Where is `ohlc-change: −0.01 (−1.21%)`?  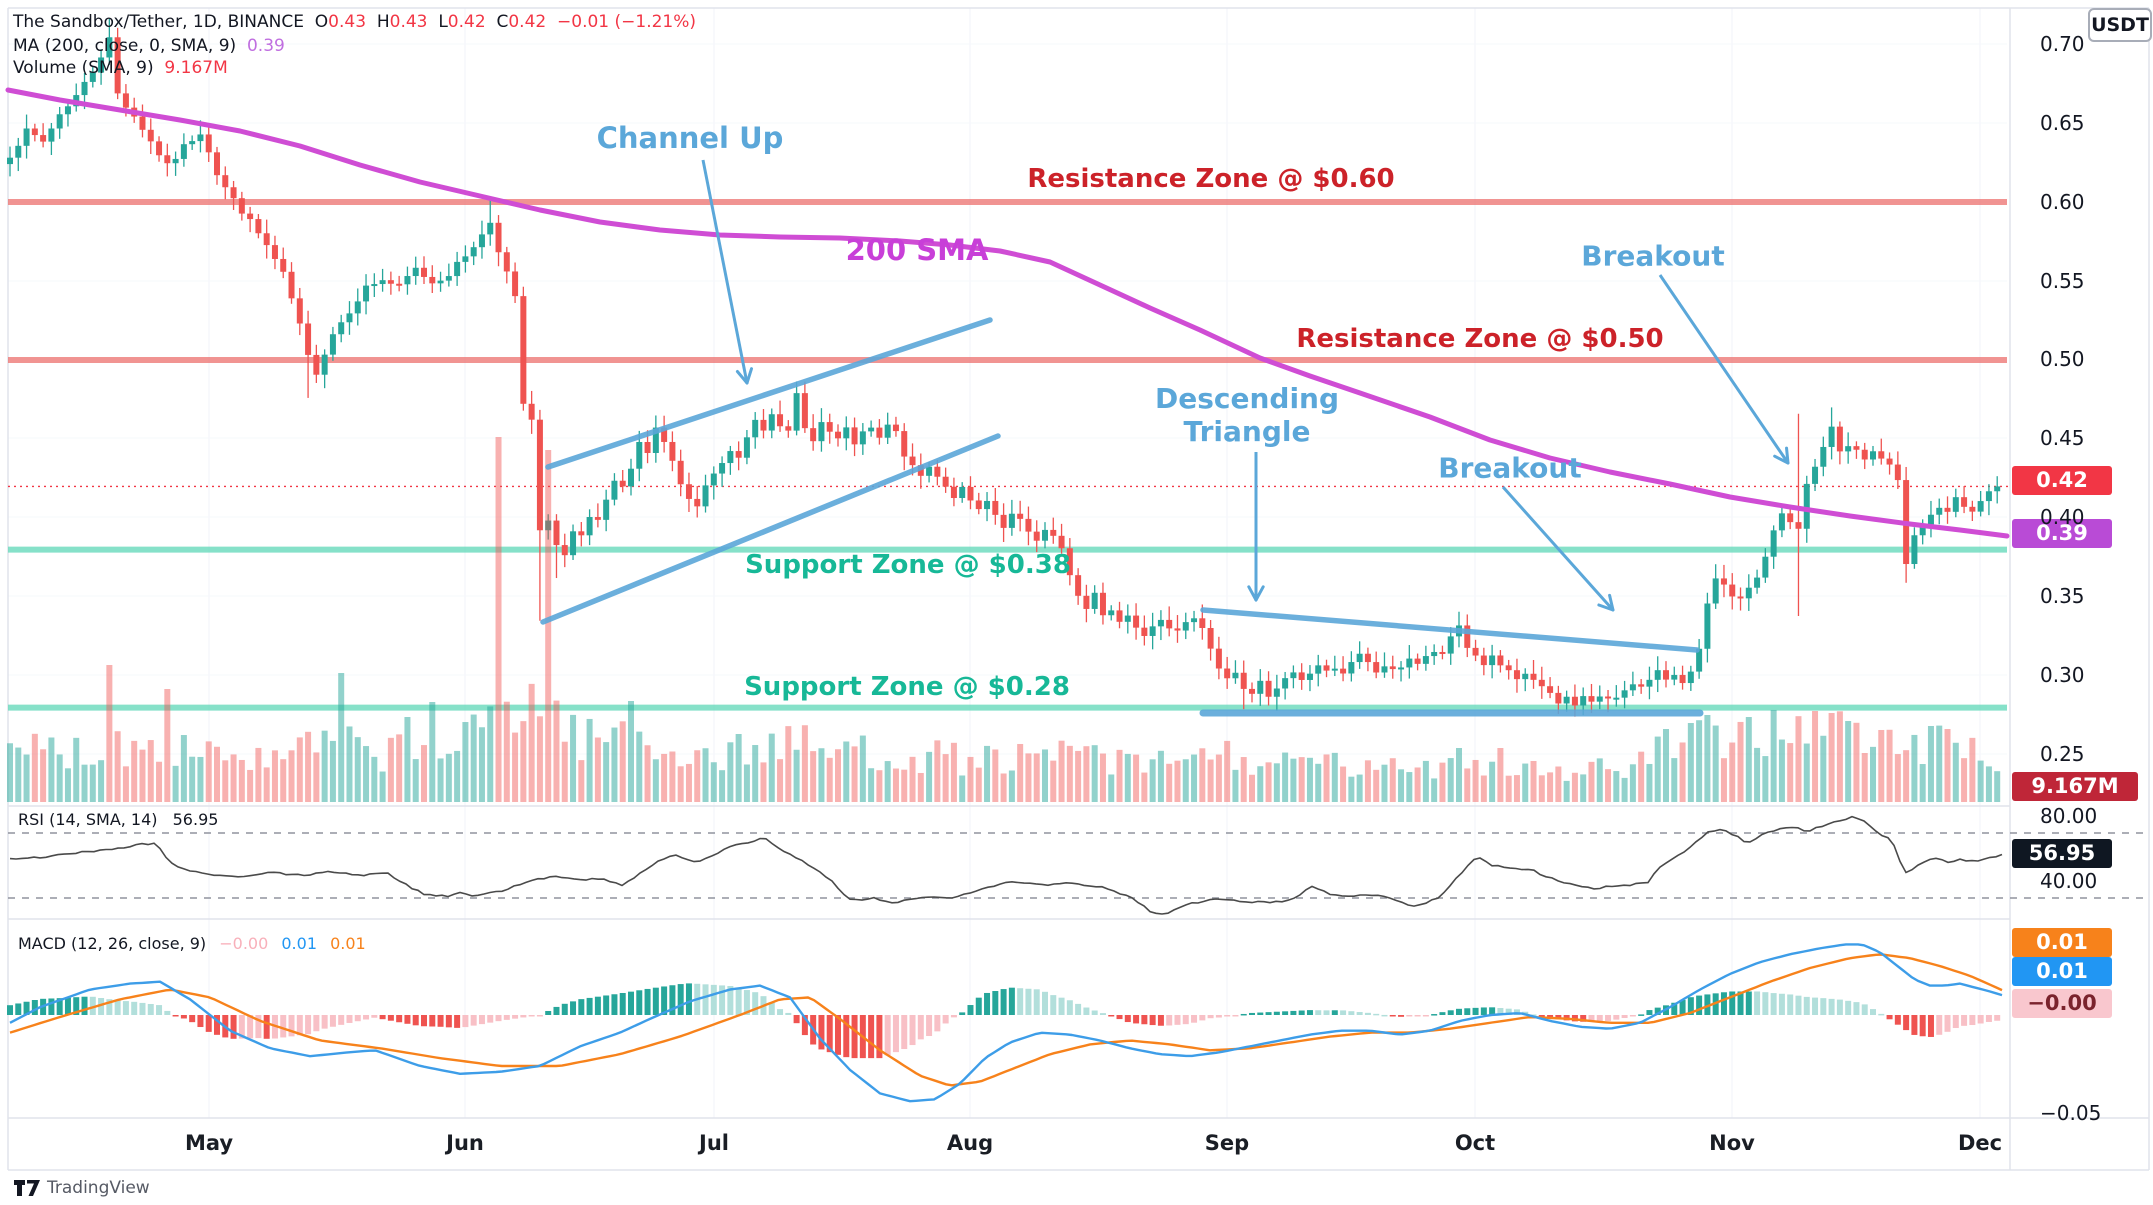 ohlc-change: −0.01 (−1.21%) is located at coordinates (627, 22).